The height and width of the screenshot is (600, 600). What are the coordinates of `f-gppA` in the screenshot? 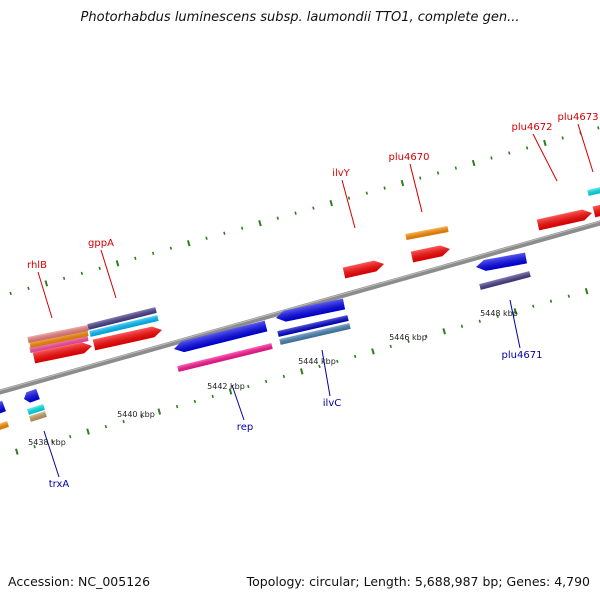 It's located at (127, 338).